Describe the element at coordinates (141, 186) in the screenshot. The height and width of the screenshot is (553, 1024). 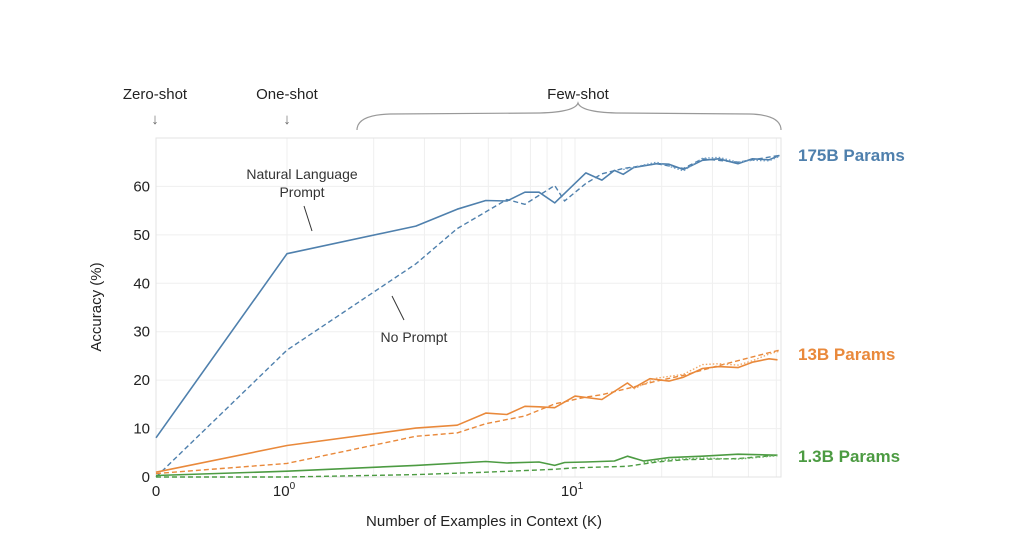
I see `y-tick-label: 60` at that location.